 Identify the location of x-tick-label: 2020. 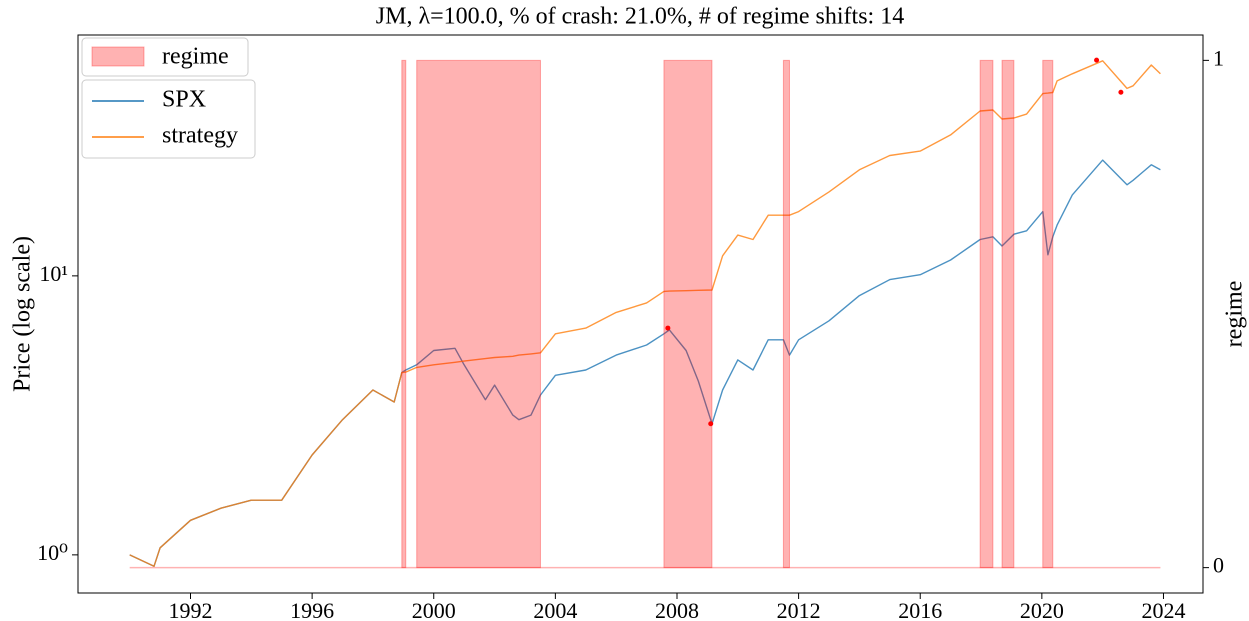
(1042, 609).